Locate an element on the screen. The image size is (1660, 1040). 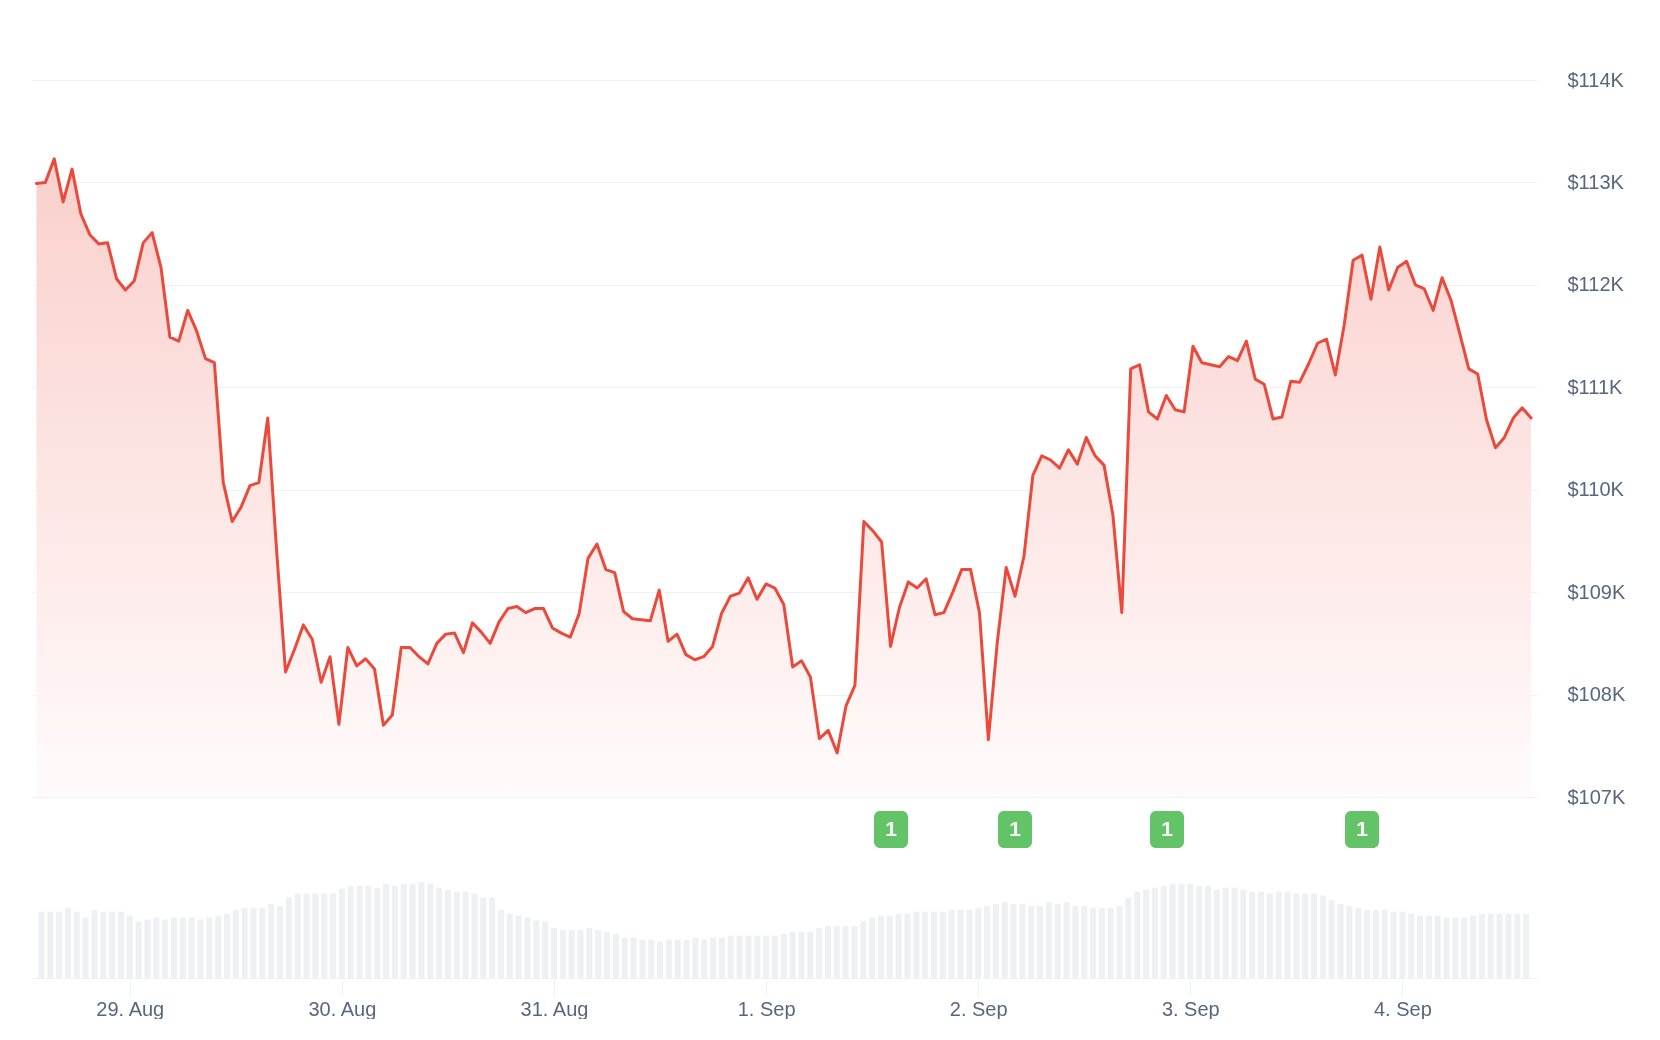
x-tick-label: 30. Aug is located at coordinates (342, 1008).